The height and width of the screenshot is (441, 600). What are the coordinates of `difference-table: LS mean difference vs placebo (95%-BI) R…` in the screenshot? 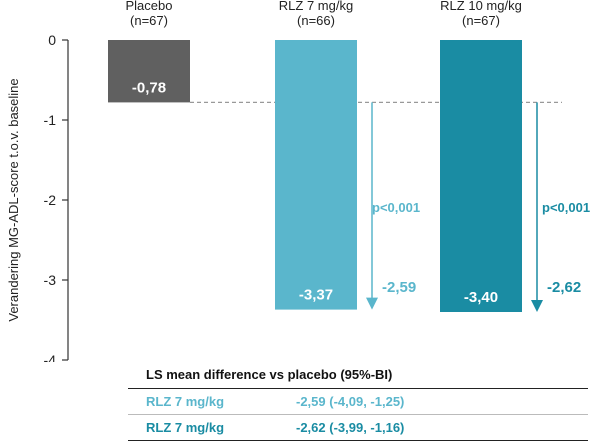 It's located at (358, 401).